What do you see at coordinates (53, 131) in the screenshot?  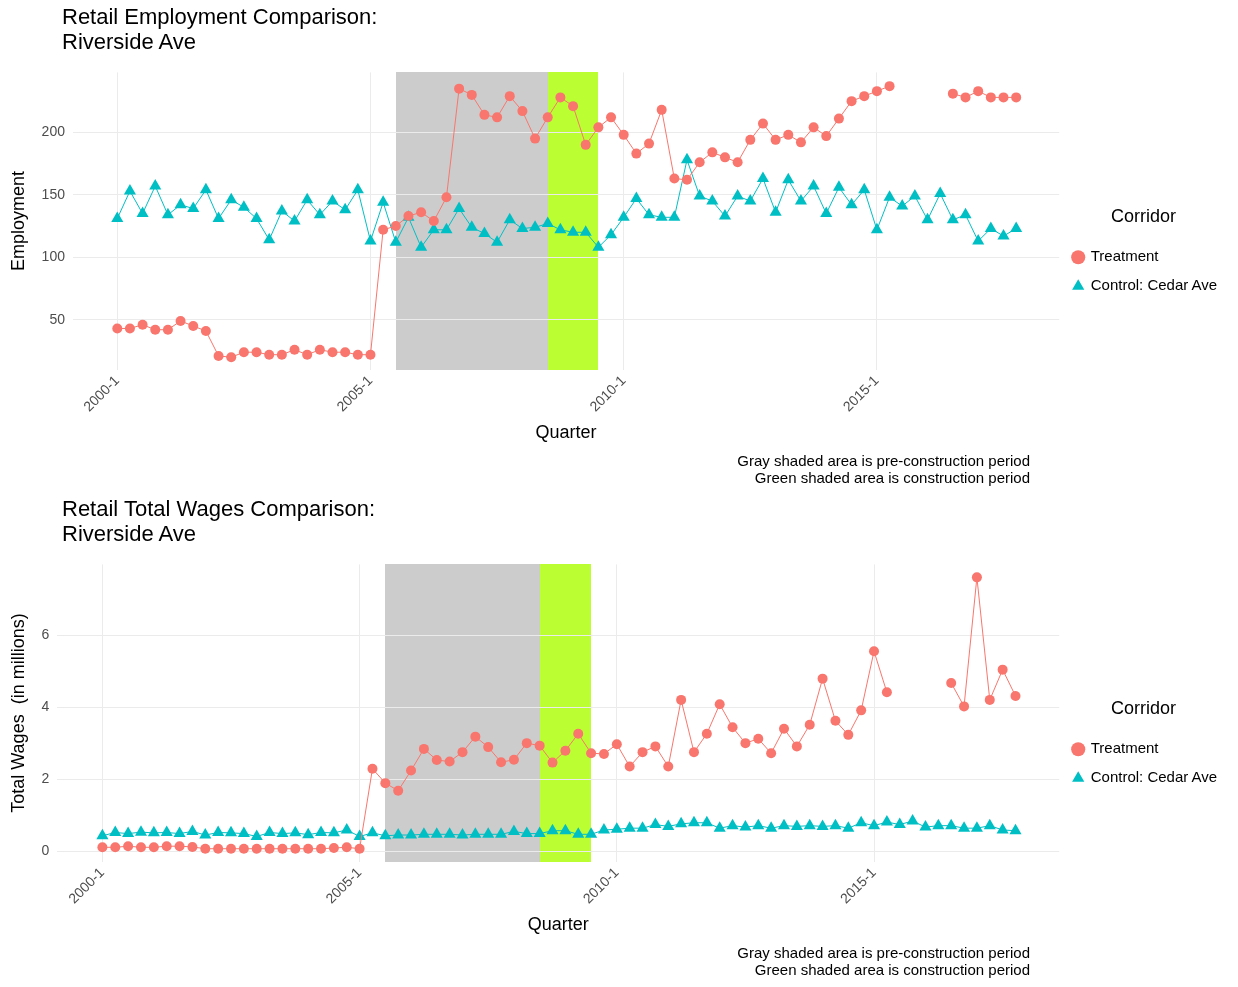 I see `y-tick-label: 200` at bounding box center [53, 131].